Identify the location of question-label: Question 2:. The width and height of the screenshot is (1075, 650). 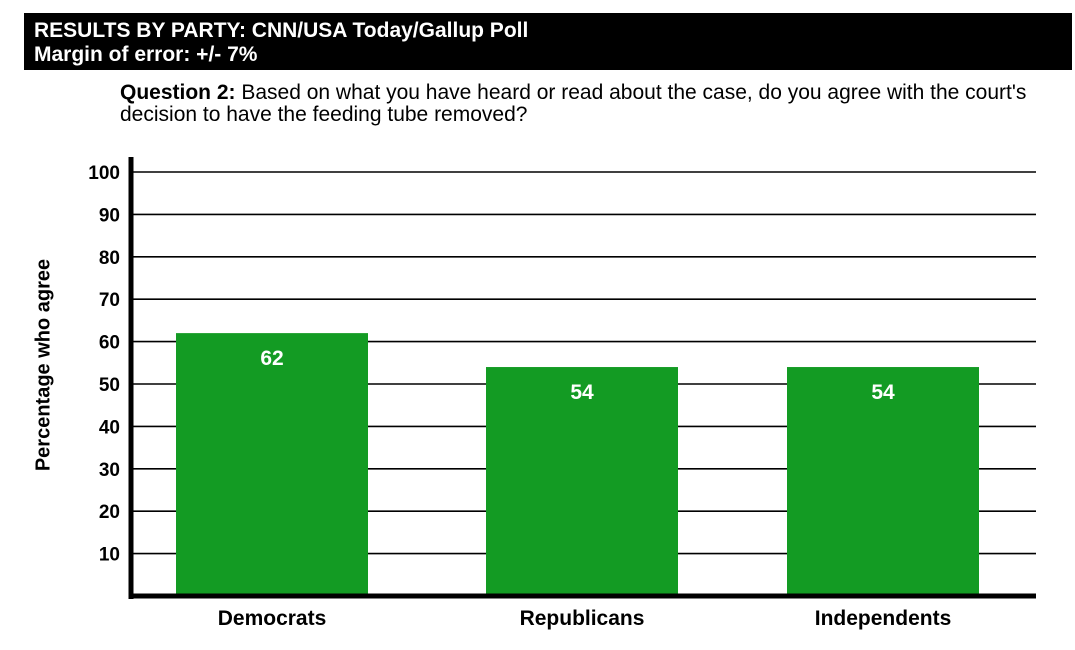
(178, 92).